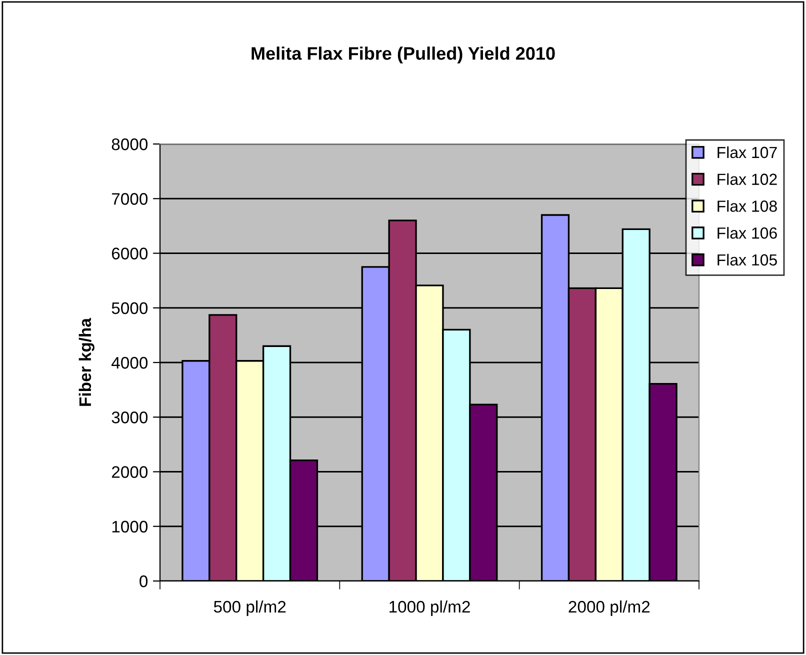  I want to click on legend-label: Flax 105, so click(747, 260).